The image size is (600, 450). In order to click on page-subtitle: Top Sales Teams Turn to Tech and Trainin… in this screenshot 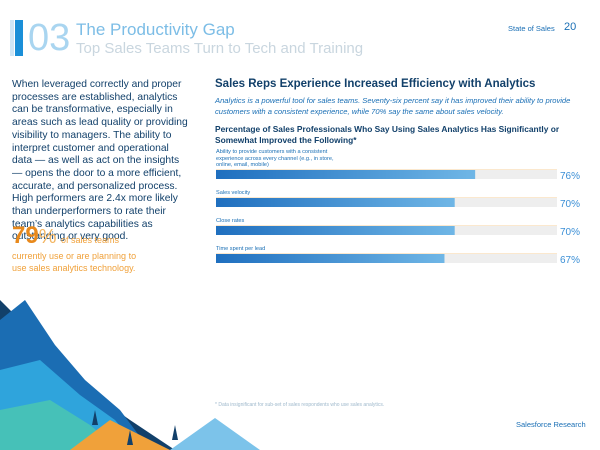, I will do `click(220, 48)`.